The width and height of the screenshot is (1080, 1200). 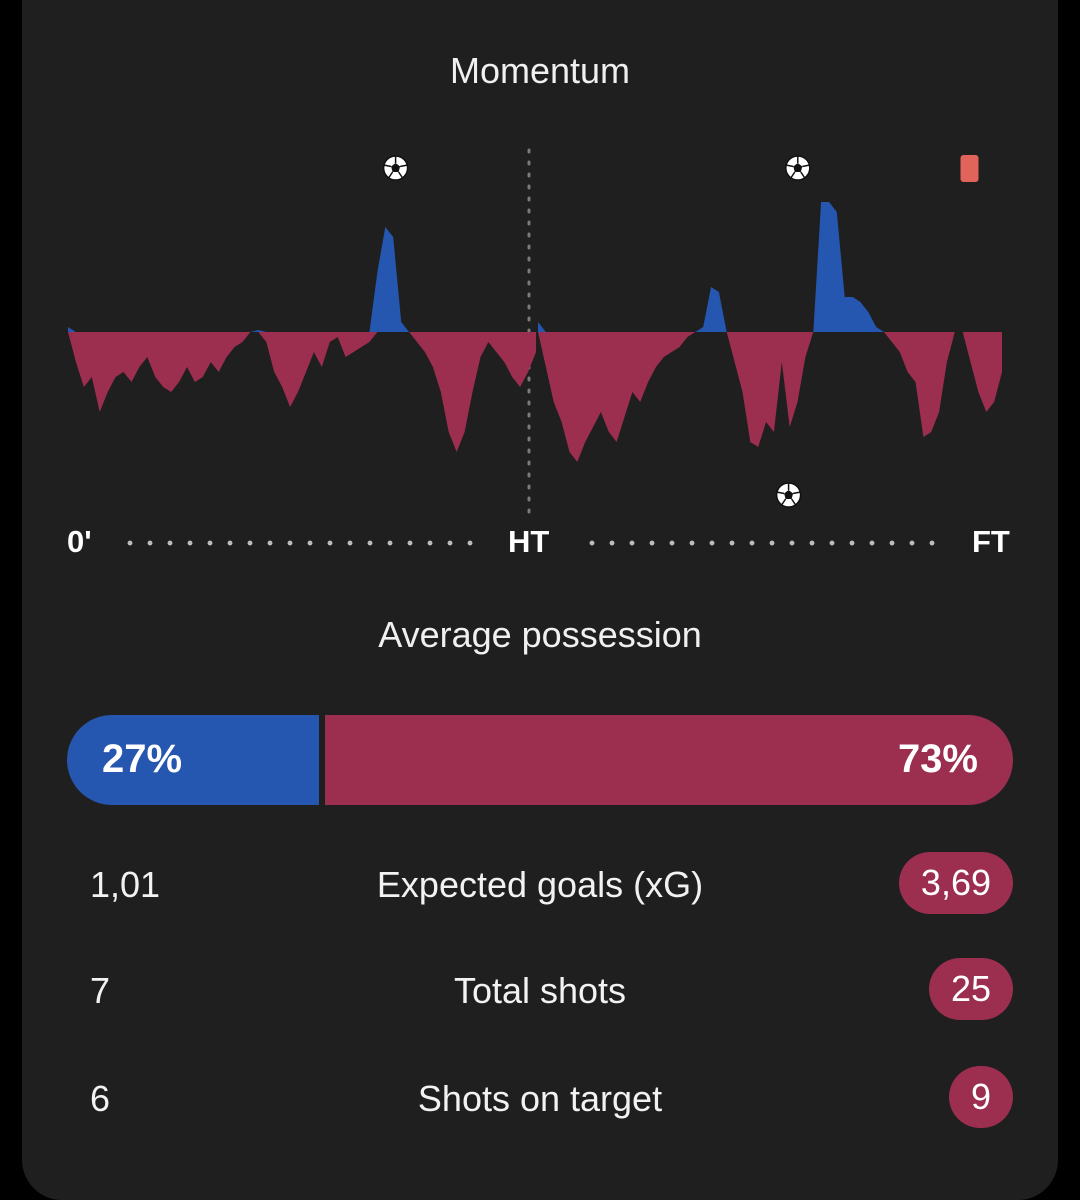 What do you see at coordinates (100, 1098) in the screenshot?
I see `stat-home-value: 6` at bounding box center [100, 1098].